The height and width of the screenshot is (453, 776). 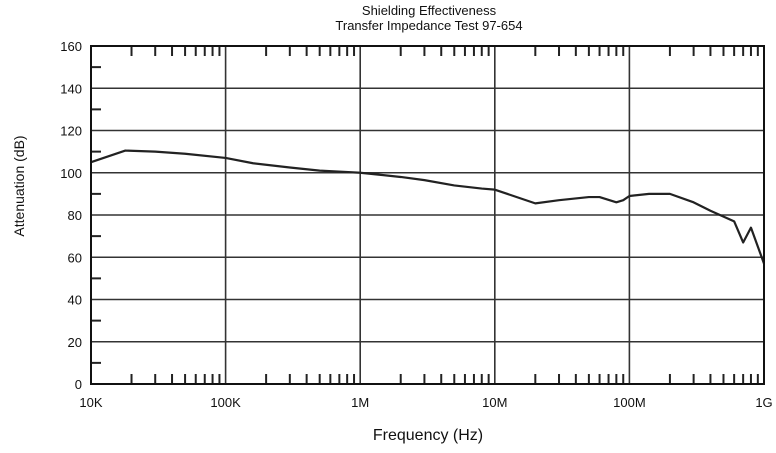 I want to click on chart-title: Shielding Effectiveness, so click(x=429, y=10).